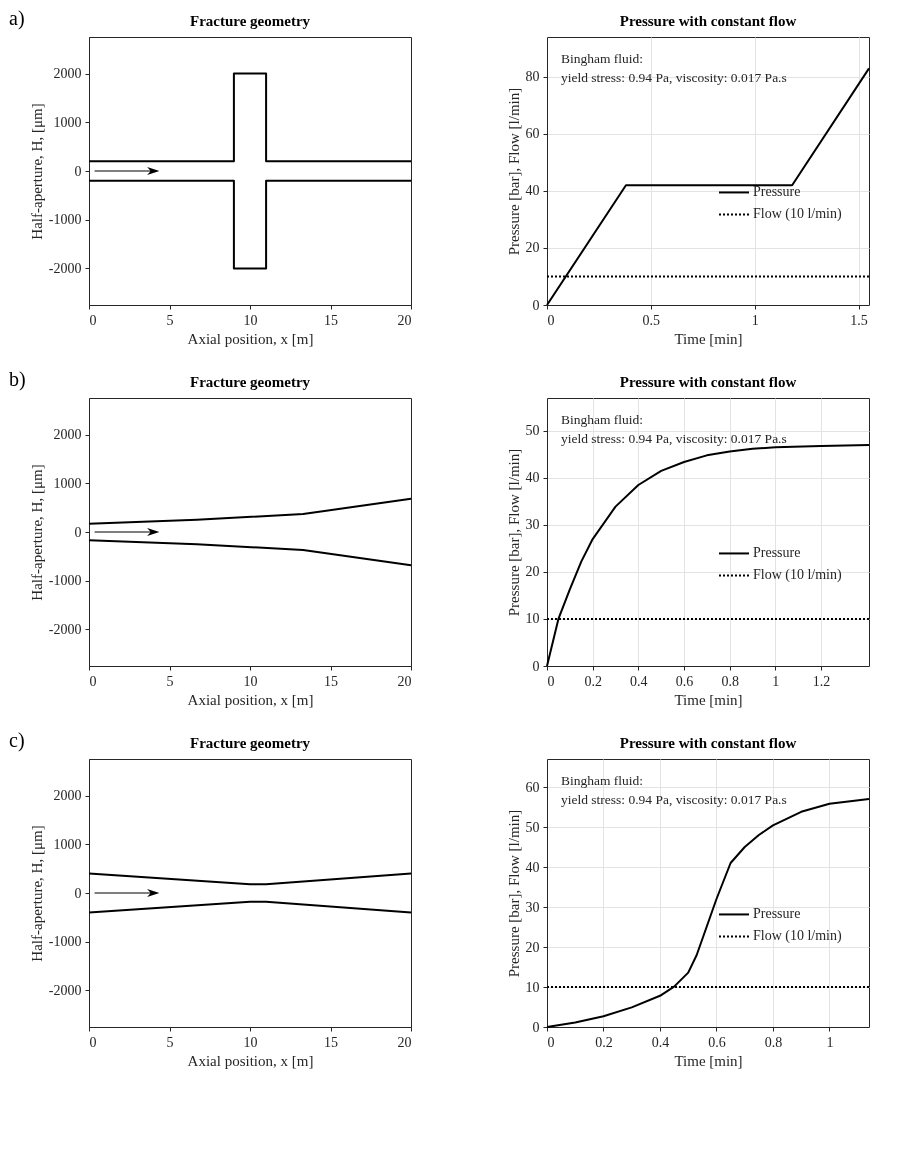 Image resolution: width=898 pixels, height=1161 pixels. I want to click on text: b), so click(17, 379).